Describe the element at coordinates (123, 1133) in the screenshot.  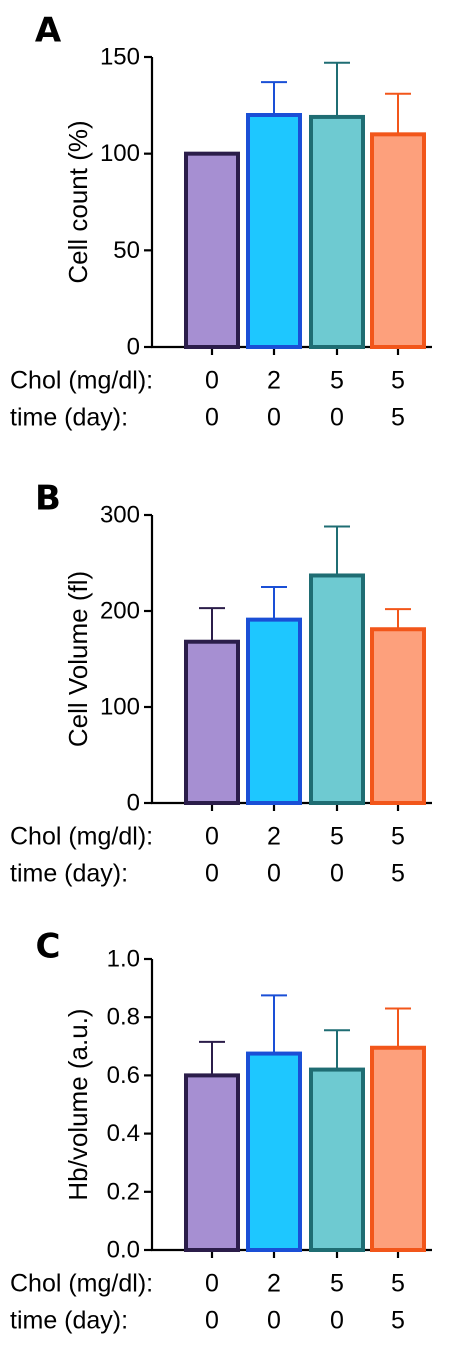
I see `y-tick-label: 0.4` at that location.